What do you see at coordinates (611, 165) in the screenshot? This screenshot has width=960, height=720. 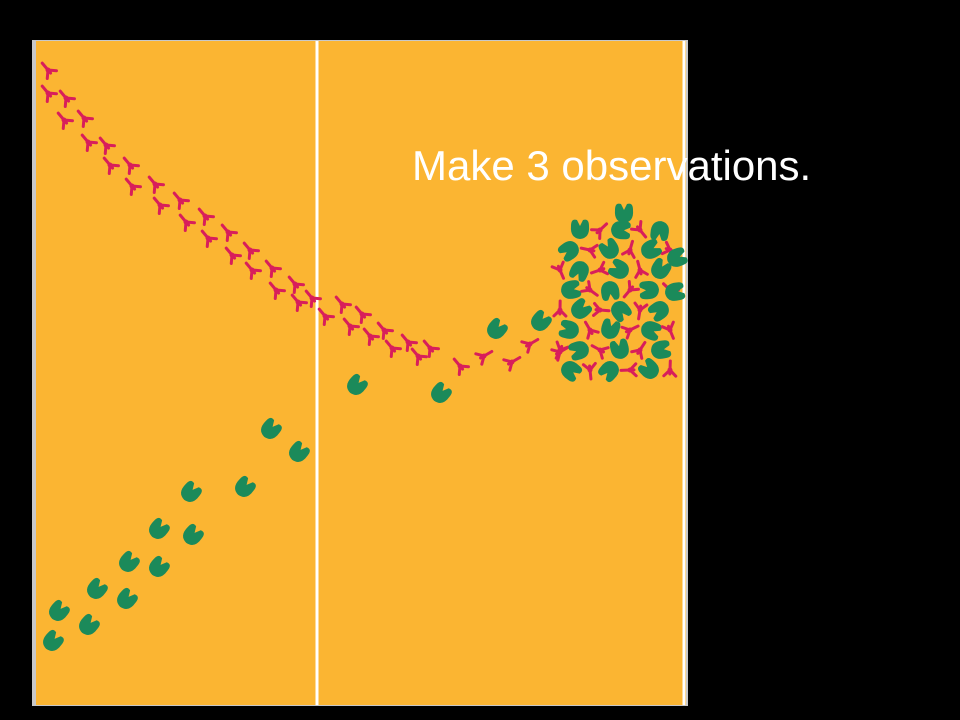 I see `slide-text: Make 3 observations.` at bounding box center [611, 165].